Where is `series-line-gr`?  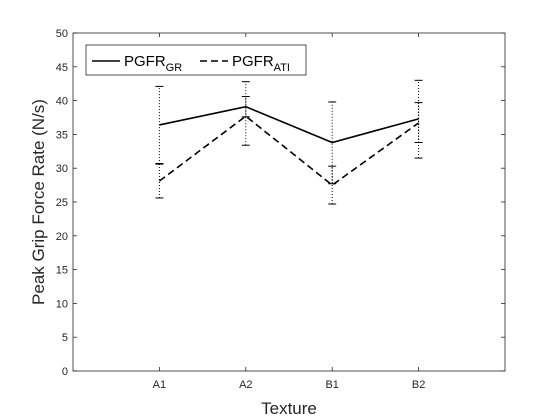
series-line-gr is located at coordinates (289, 124).